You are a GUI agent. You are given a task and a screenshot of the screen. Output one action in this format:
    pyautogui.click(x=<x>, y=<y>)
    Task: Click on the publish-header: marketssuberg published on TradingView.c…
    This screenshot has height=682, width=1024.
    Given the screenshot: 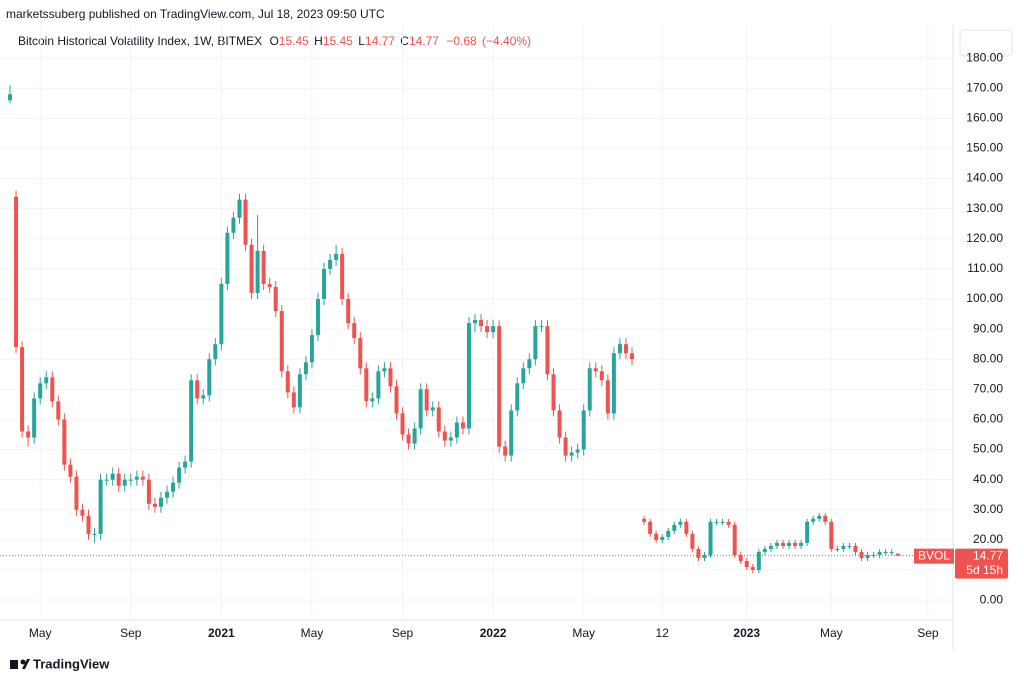 What is the action you would take?
    pyautogui.click(x=195, y=14)
    